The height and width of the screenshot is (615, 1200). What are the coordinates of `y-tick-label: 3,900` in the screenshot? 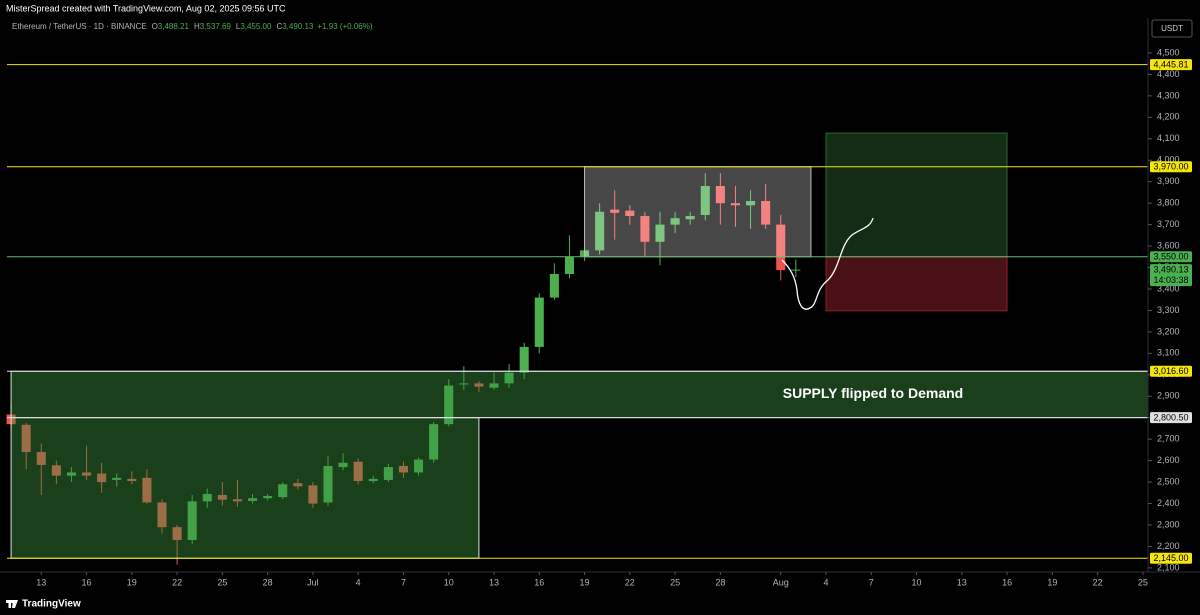 It's located at (1168, 181).